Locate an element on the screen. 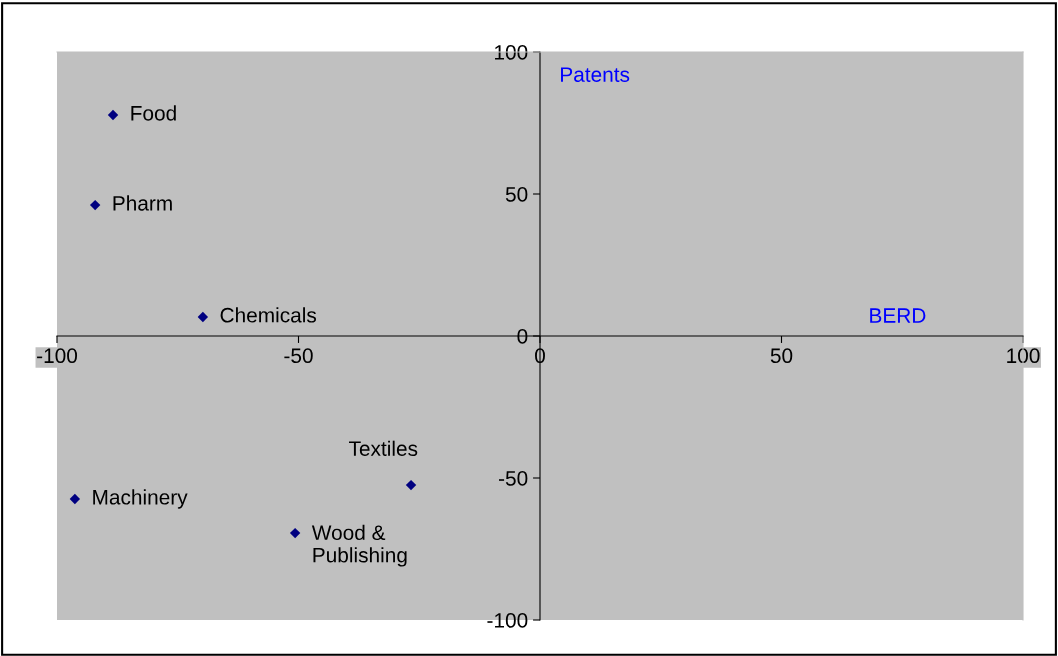  annotation: Pharm is located at coordinates (142, 203).